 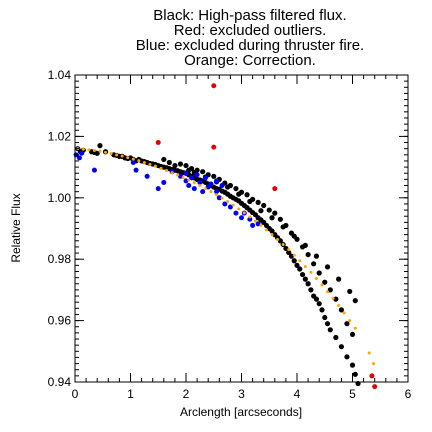 What do you see at coordinates (250, 45) in the screenshot?
I see `title-line-3: Blue: excluded during thruster fire.` at bounding box center [250, 45].